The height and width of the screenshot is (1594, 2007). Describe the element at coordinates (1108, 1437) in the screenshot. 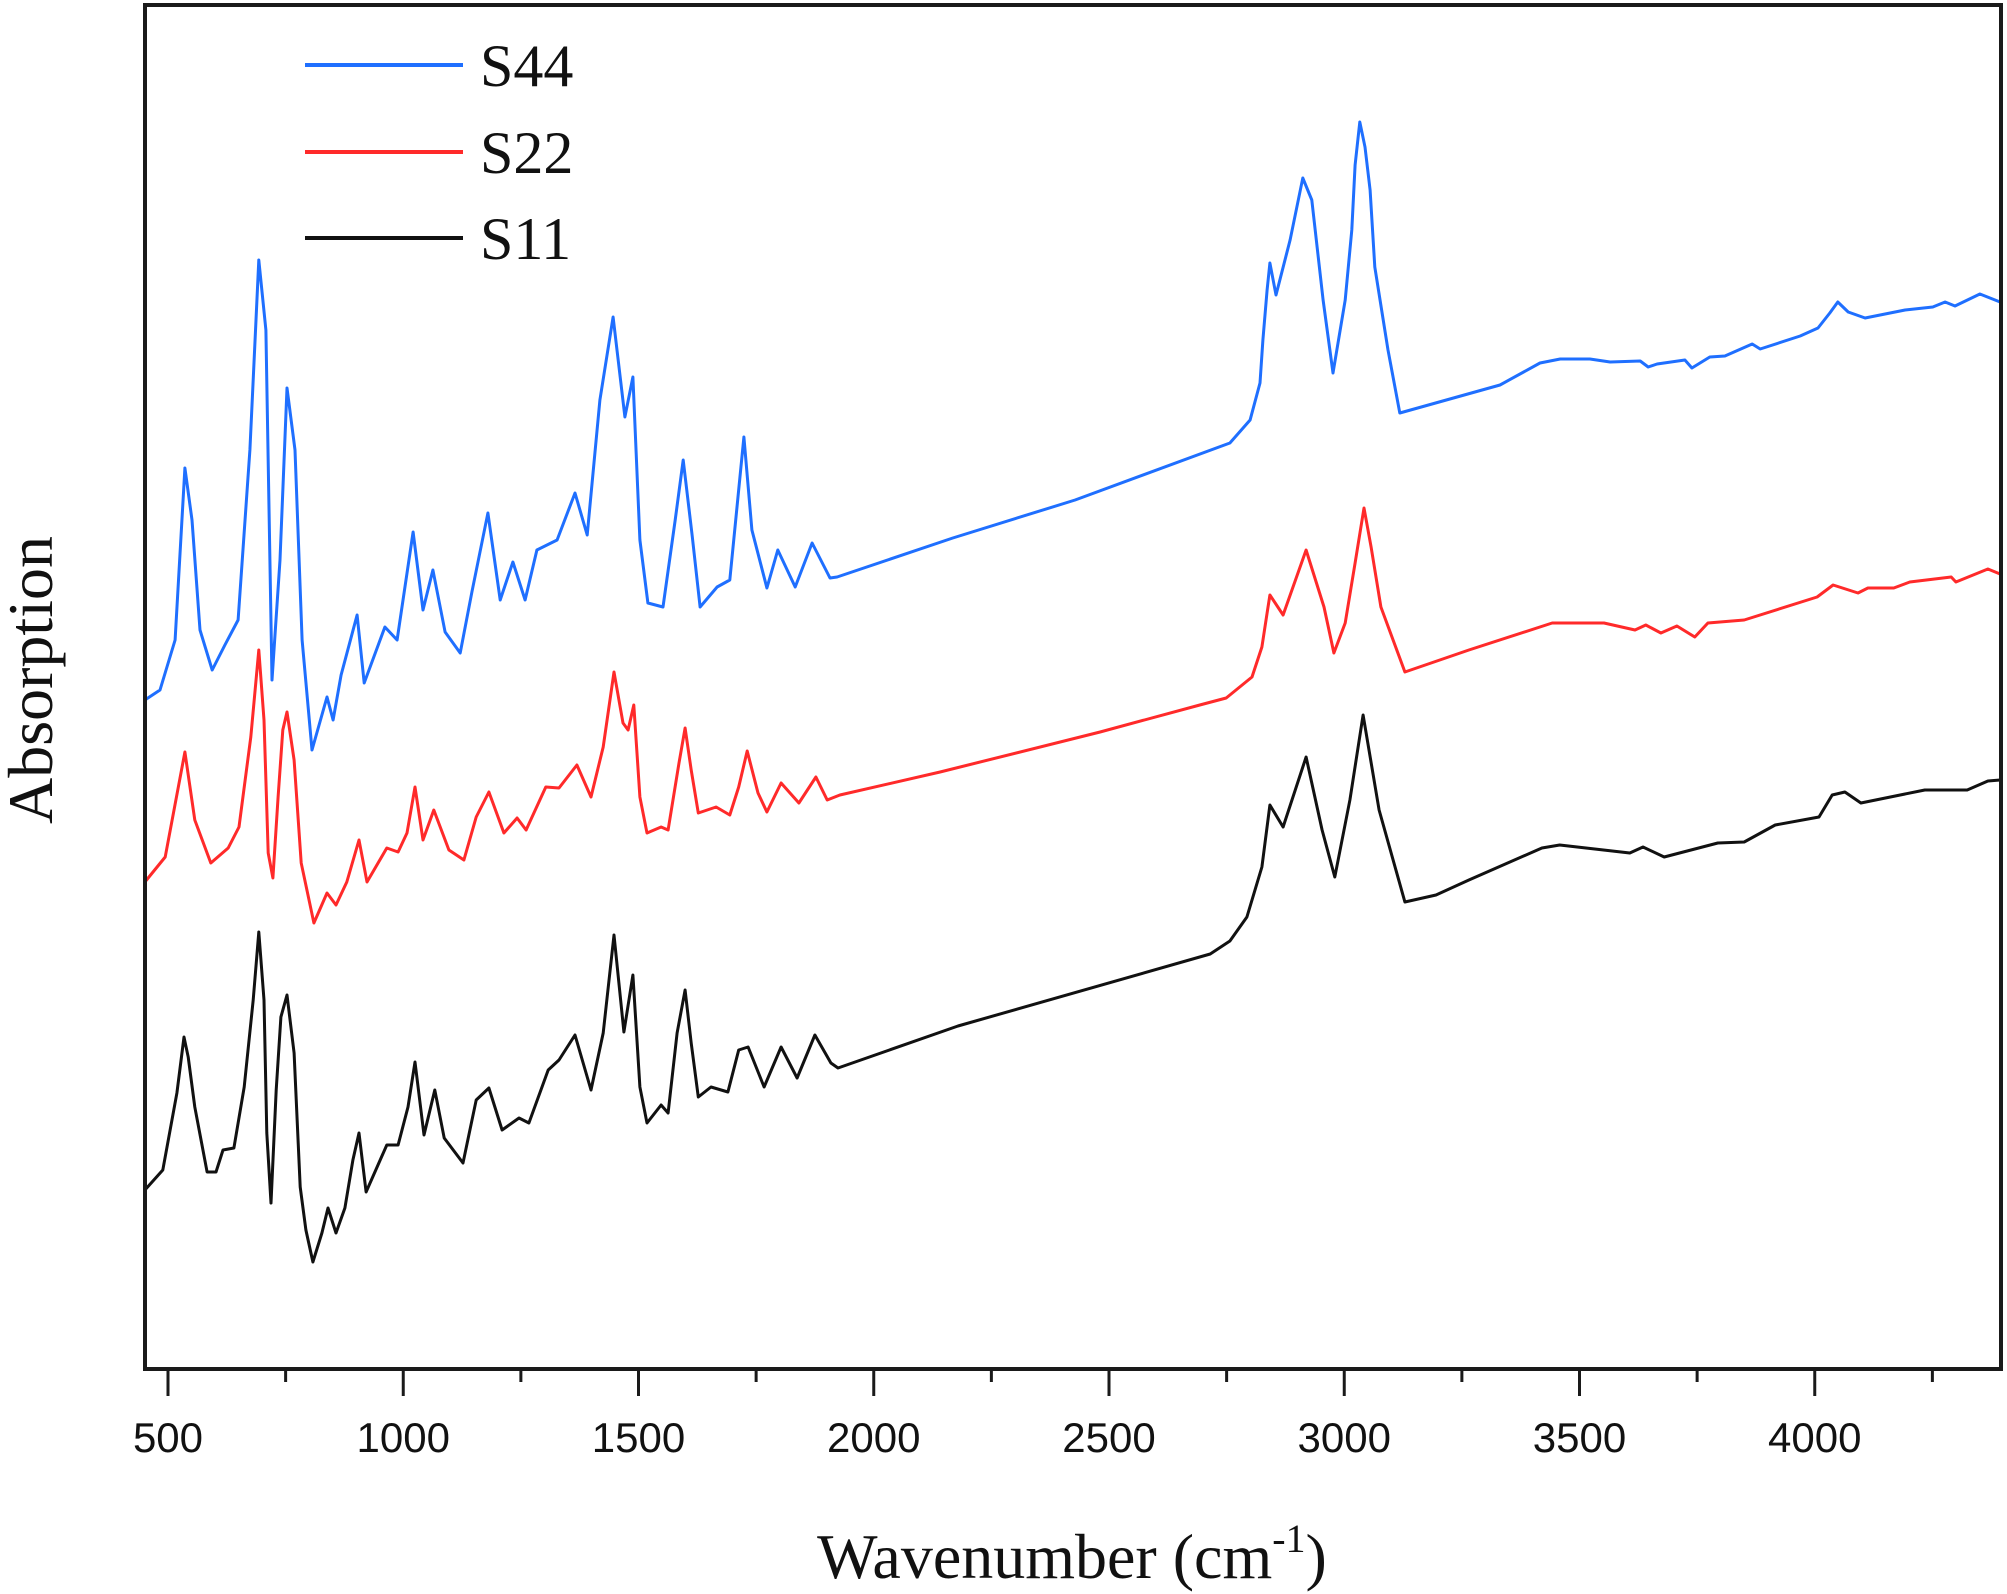

I see `x-tick-label: 2500` at that location.